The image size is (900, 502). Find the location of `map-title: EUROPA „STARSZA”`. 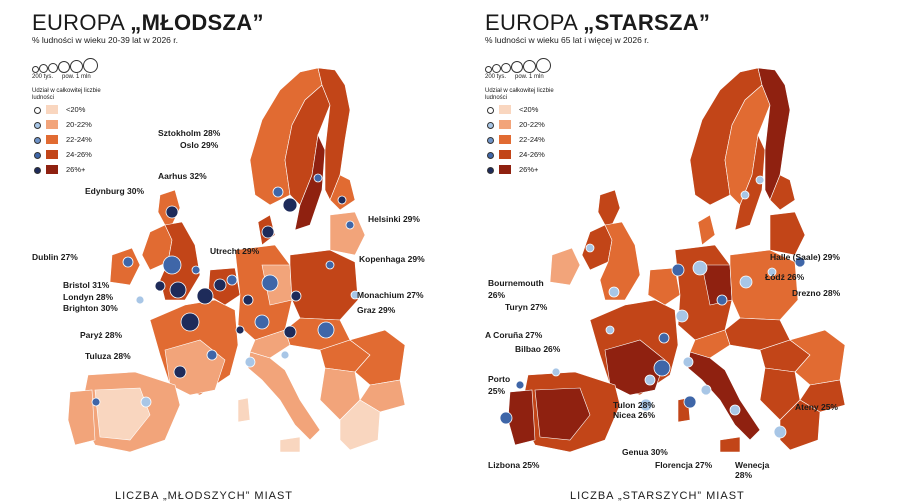

map-title: EUROPA „STARSZA” is located at coordinates (597, 23).